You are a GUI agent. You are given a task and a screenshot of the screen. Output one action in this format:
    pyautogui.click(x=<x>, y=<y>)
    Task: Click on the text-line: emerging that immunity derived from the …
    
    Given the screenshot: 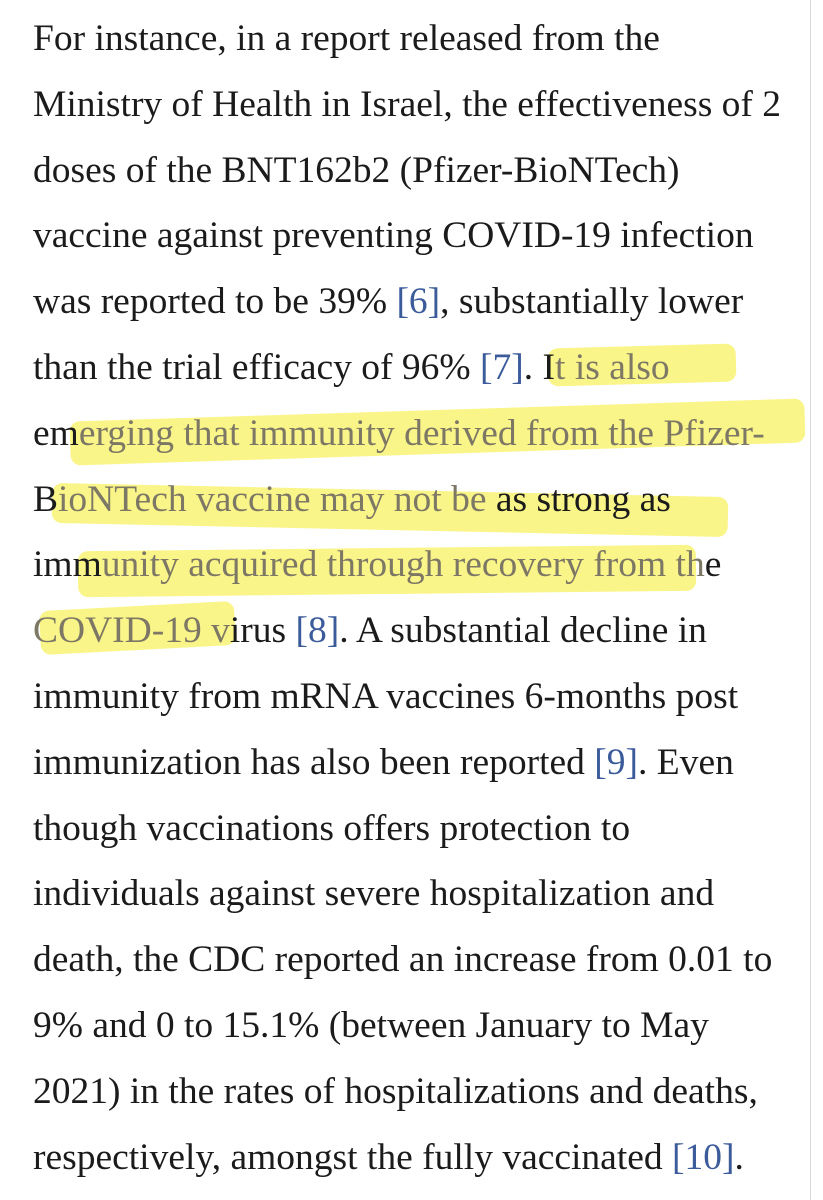 What is the action you would take?
    pyautogui.click(x=399, y=434)
    